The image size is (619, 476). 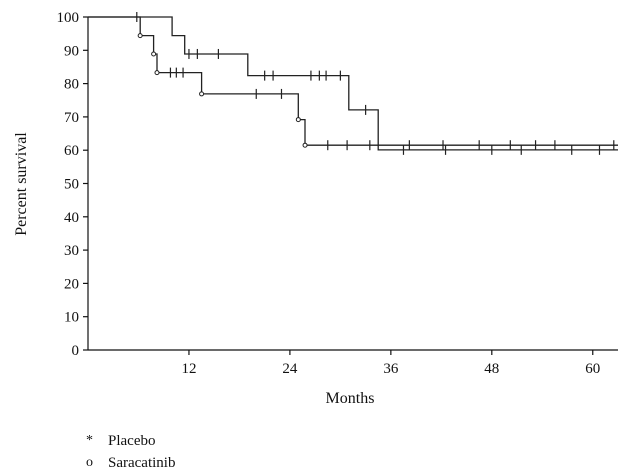 I want to click on y-tick-label: 80, so click(x=71, y=85).